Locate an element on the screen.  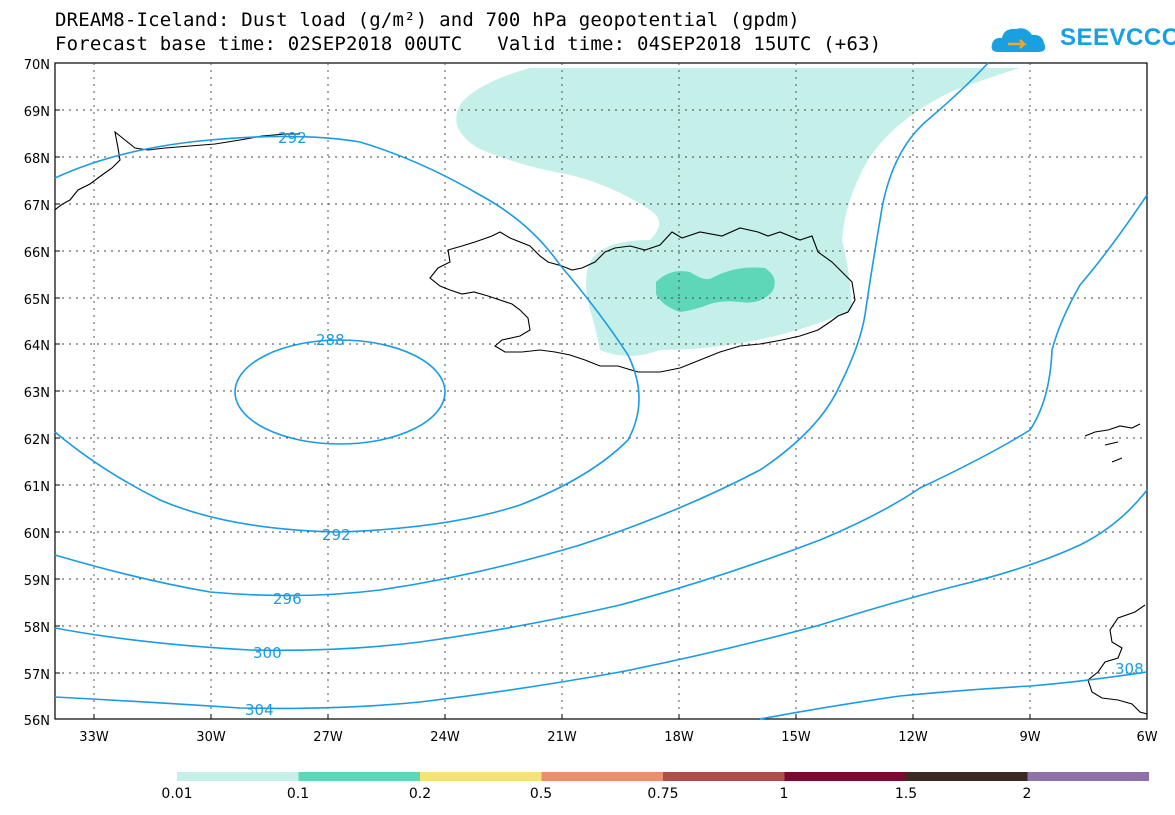
lat-label: 62N is located at coordinates (37, 440).